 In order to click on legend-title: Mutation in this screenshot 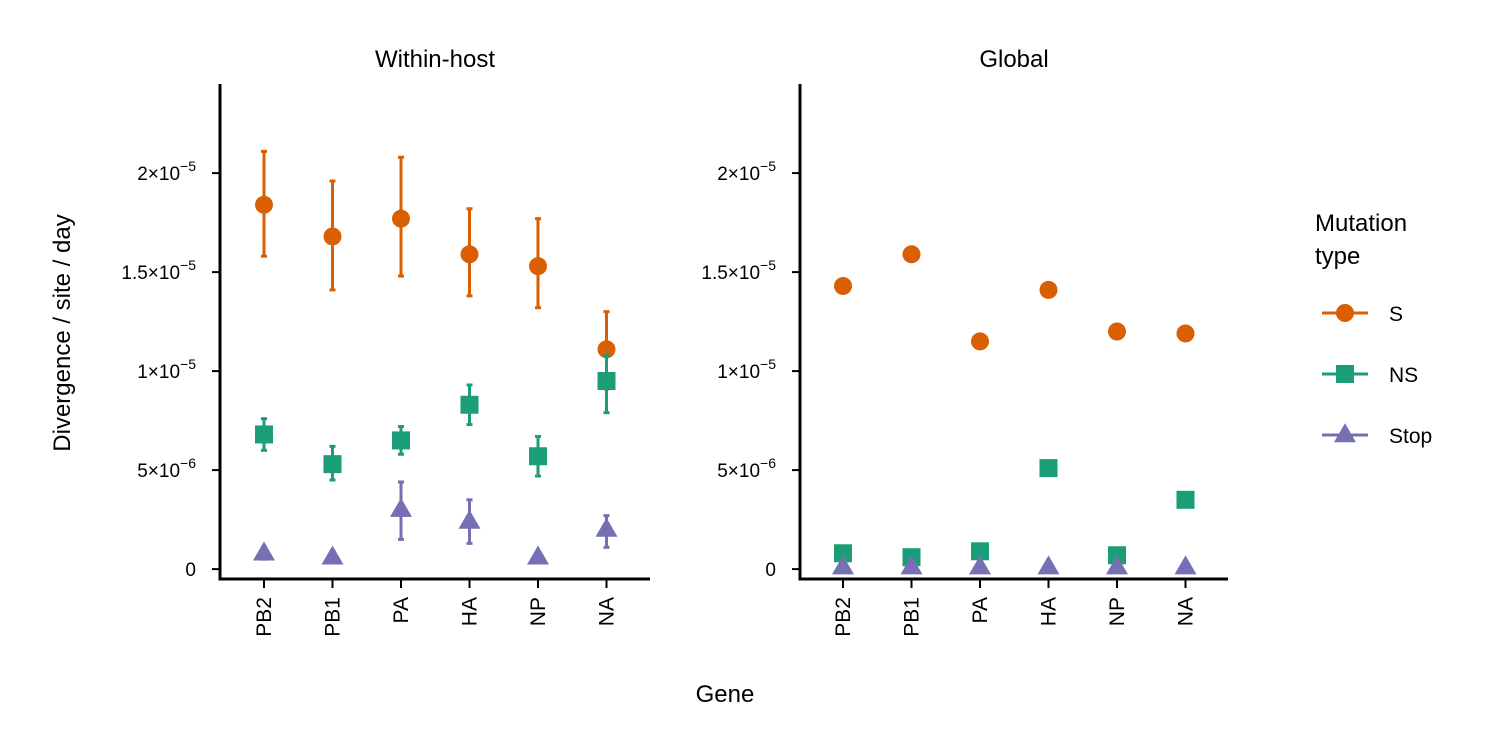, I will do `click(1361, 223)`.